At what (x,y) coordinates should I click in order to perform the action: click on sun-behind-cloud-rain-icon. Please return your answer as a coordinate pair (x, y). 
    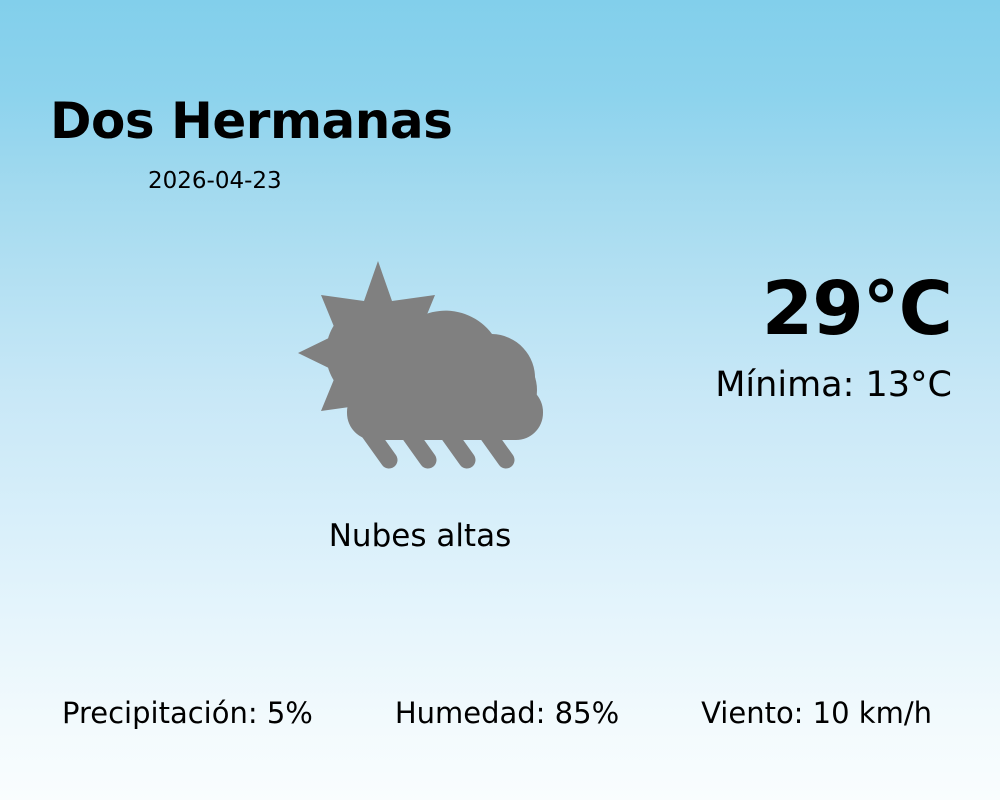
    Looking at the image, I should click on (420, 370).